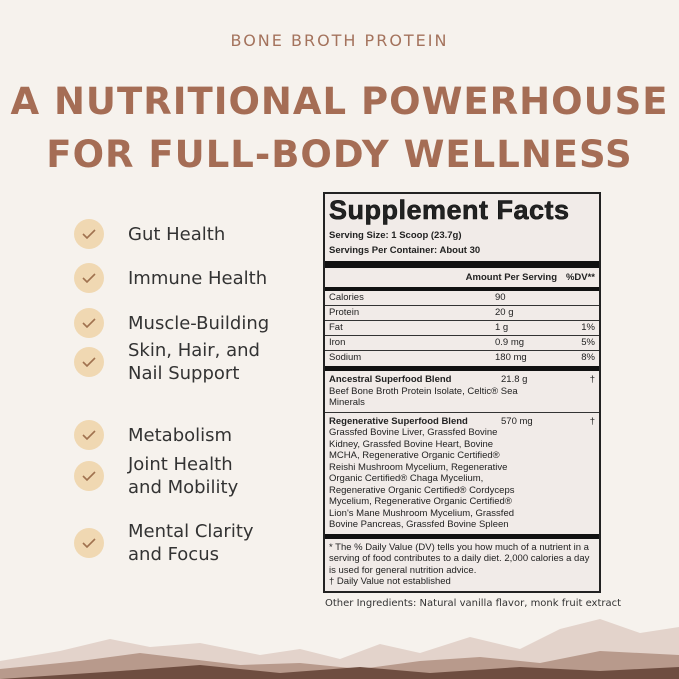 This screenshot has width=679, height=679. I want to click on benefit-label: Muscle-Building, so click(199, 323).